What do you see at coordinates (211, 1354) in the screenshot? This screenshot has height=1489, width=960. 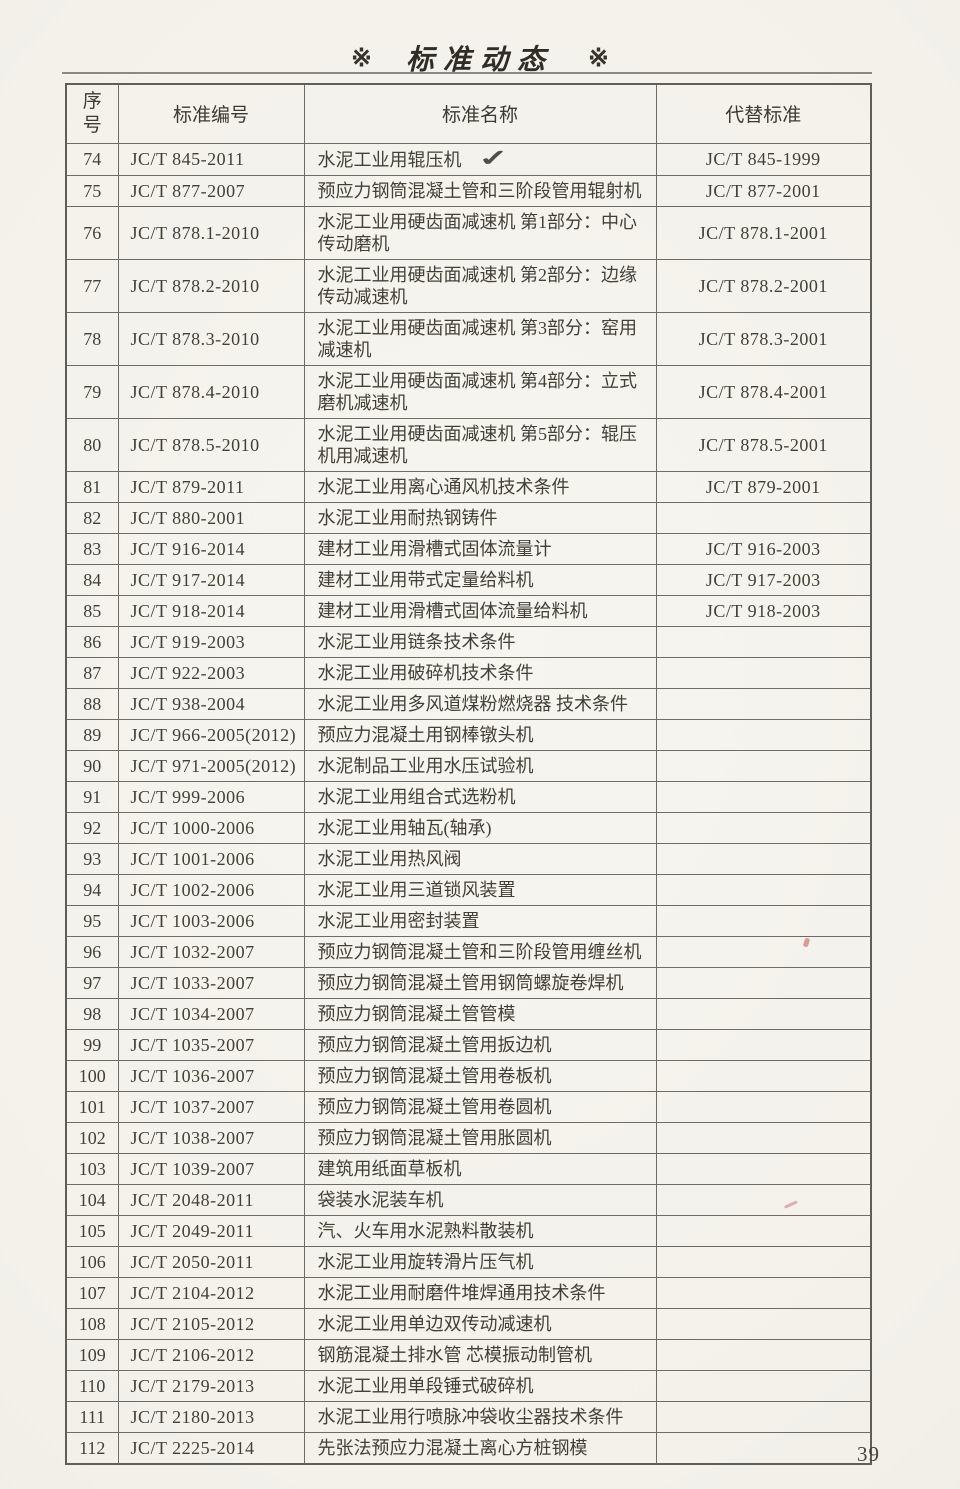 I see `standard-code-cell: JC/T 2106-2012` at bounding box center [211, 1354].